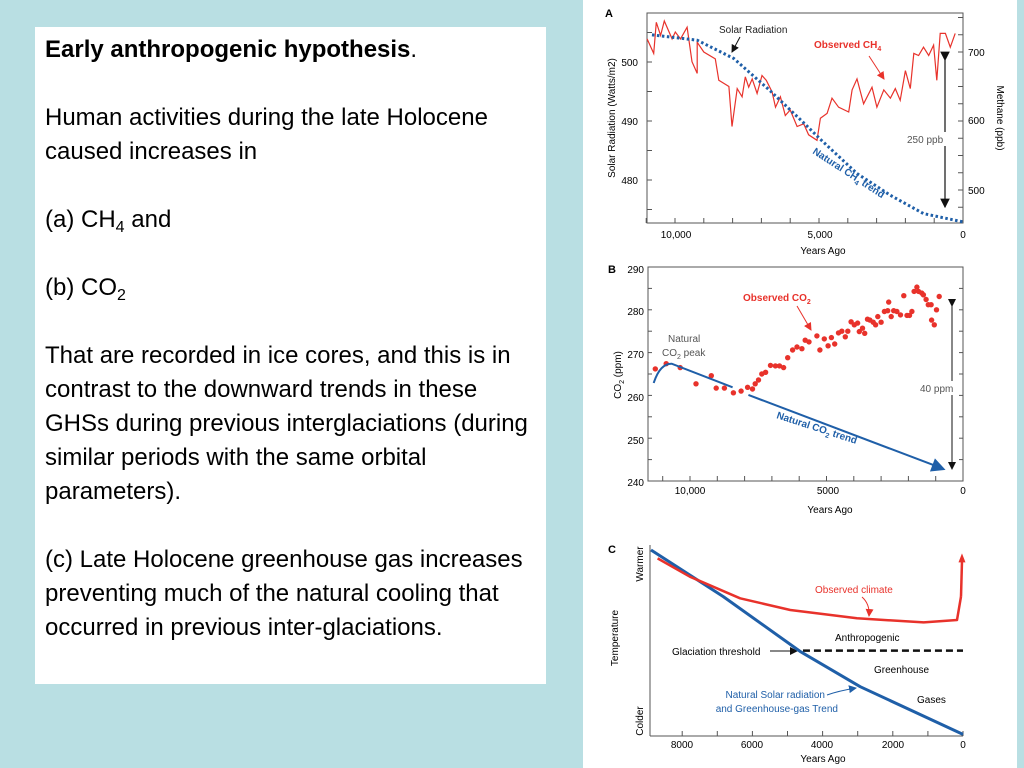 The height and width of the screenshot is (768, 1024). I want to click on y-tick-label: 250, so click(635, 441).